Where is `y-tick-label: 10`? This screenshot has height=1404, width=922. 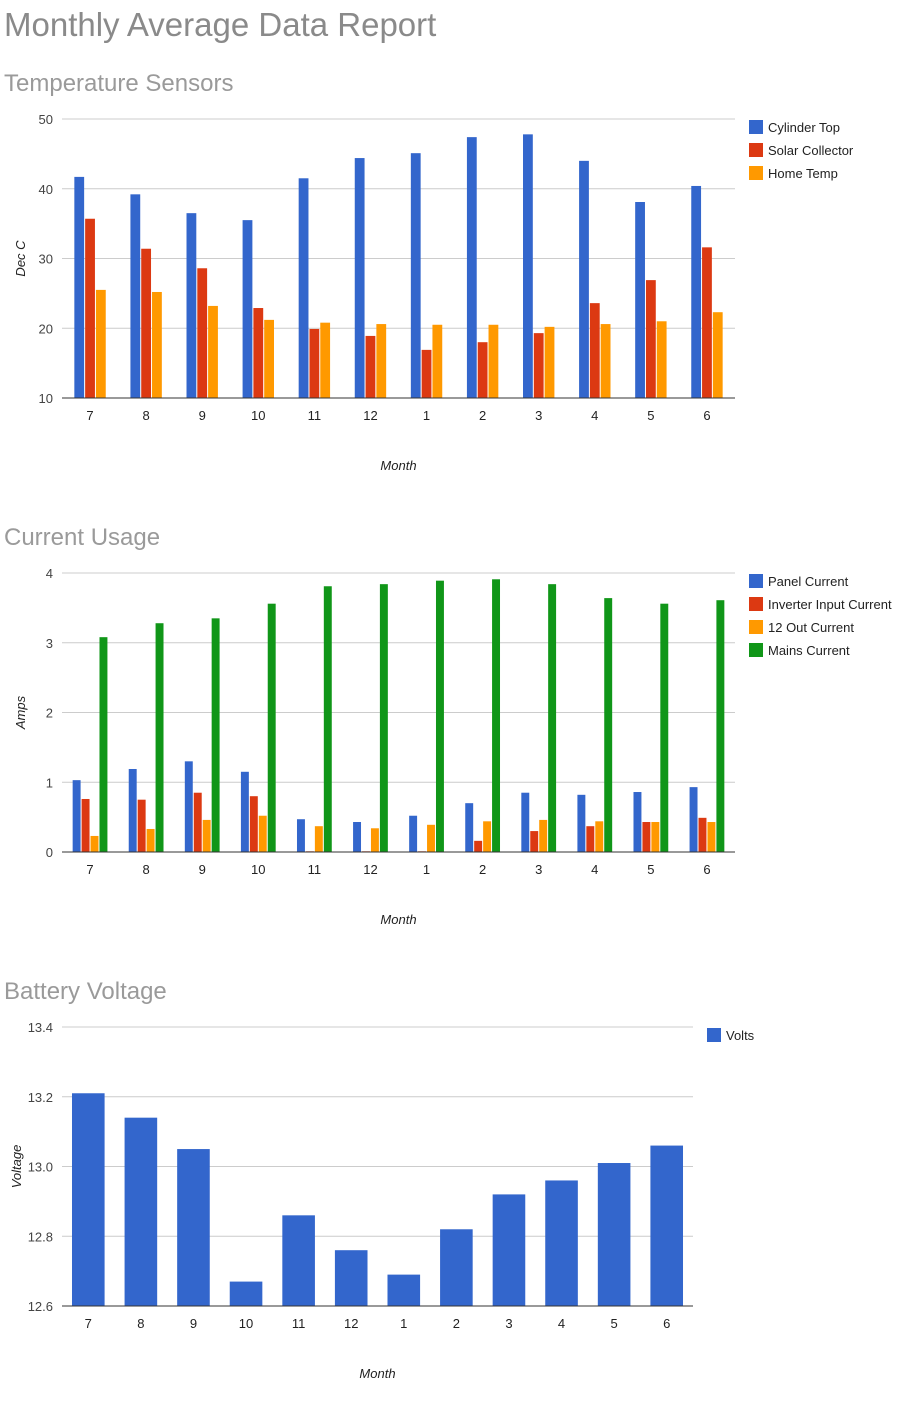 y-tick-label: 10 is located at coordinates (46, 398).